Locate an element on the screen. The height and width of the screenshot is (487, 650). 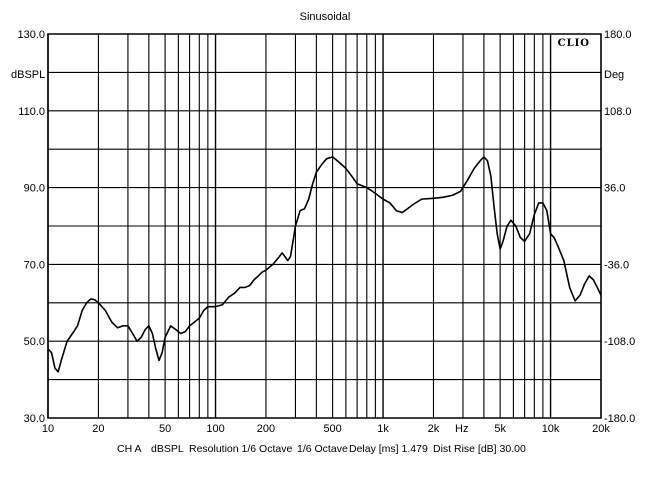
x-axis-unit-label: Hz is located at coordinates (461, 429).